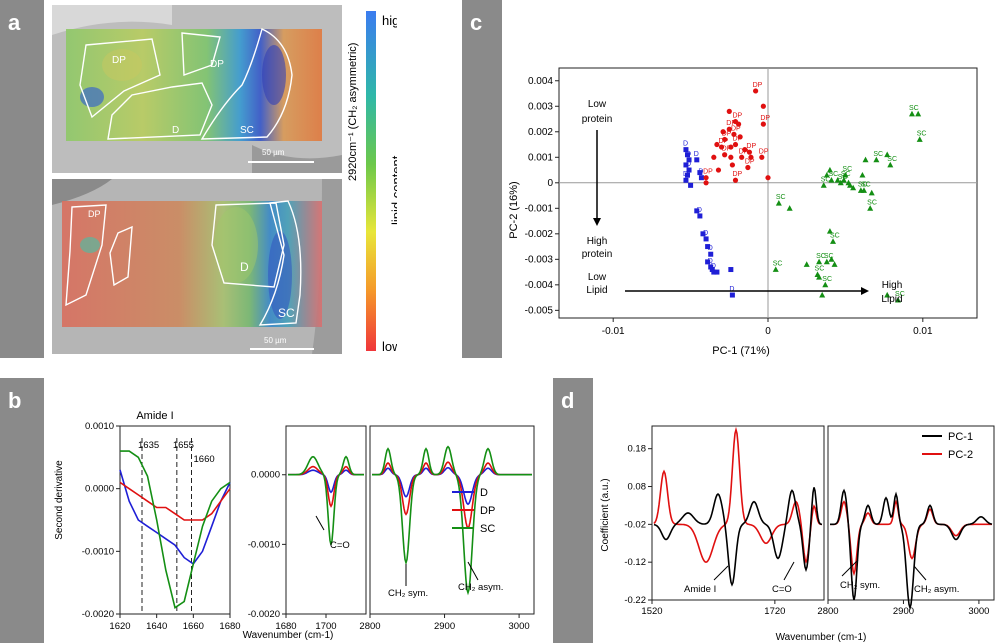  What do you see at coordinates (540, 132) in the screenshot?
I see `c-ytick-label: 0.002` at bounding box center [540, 132].